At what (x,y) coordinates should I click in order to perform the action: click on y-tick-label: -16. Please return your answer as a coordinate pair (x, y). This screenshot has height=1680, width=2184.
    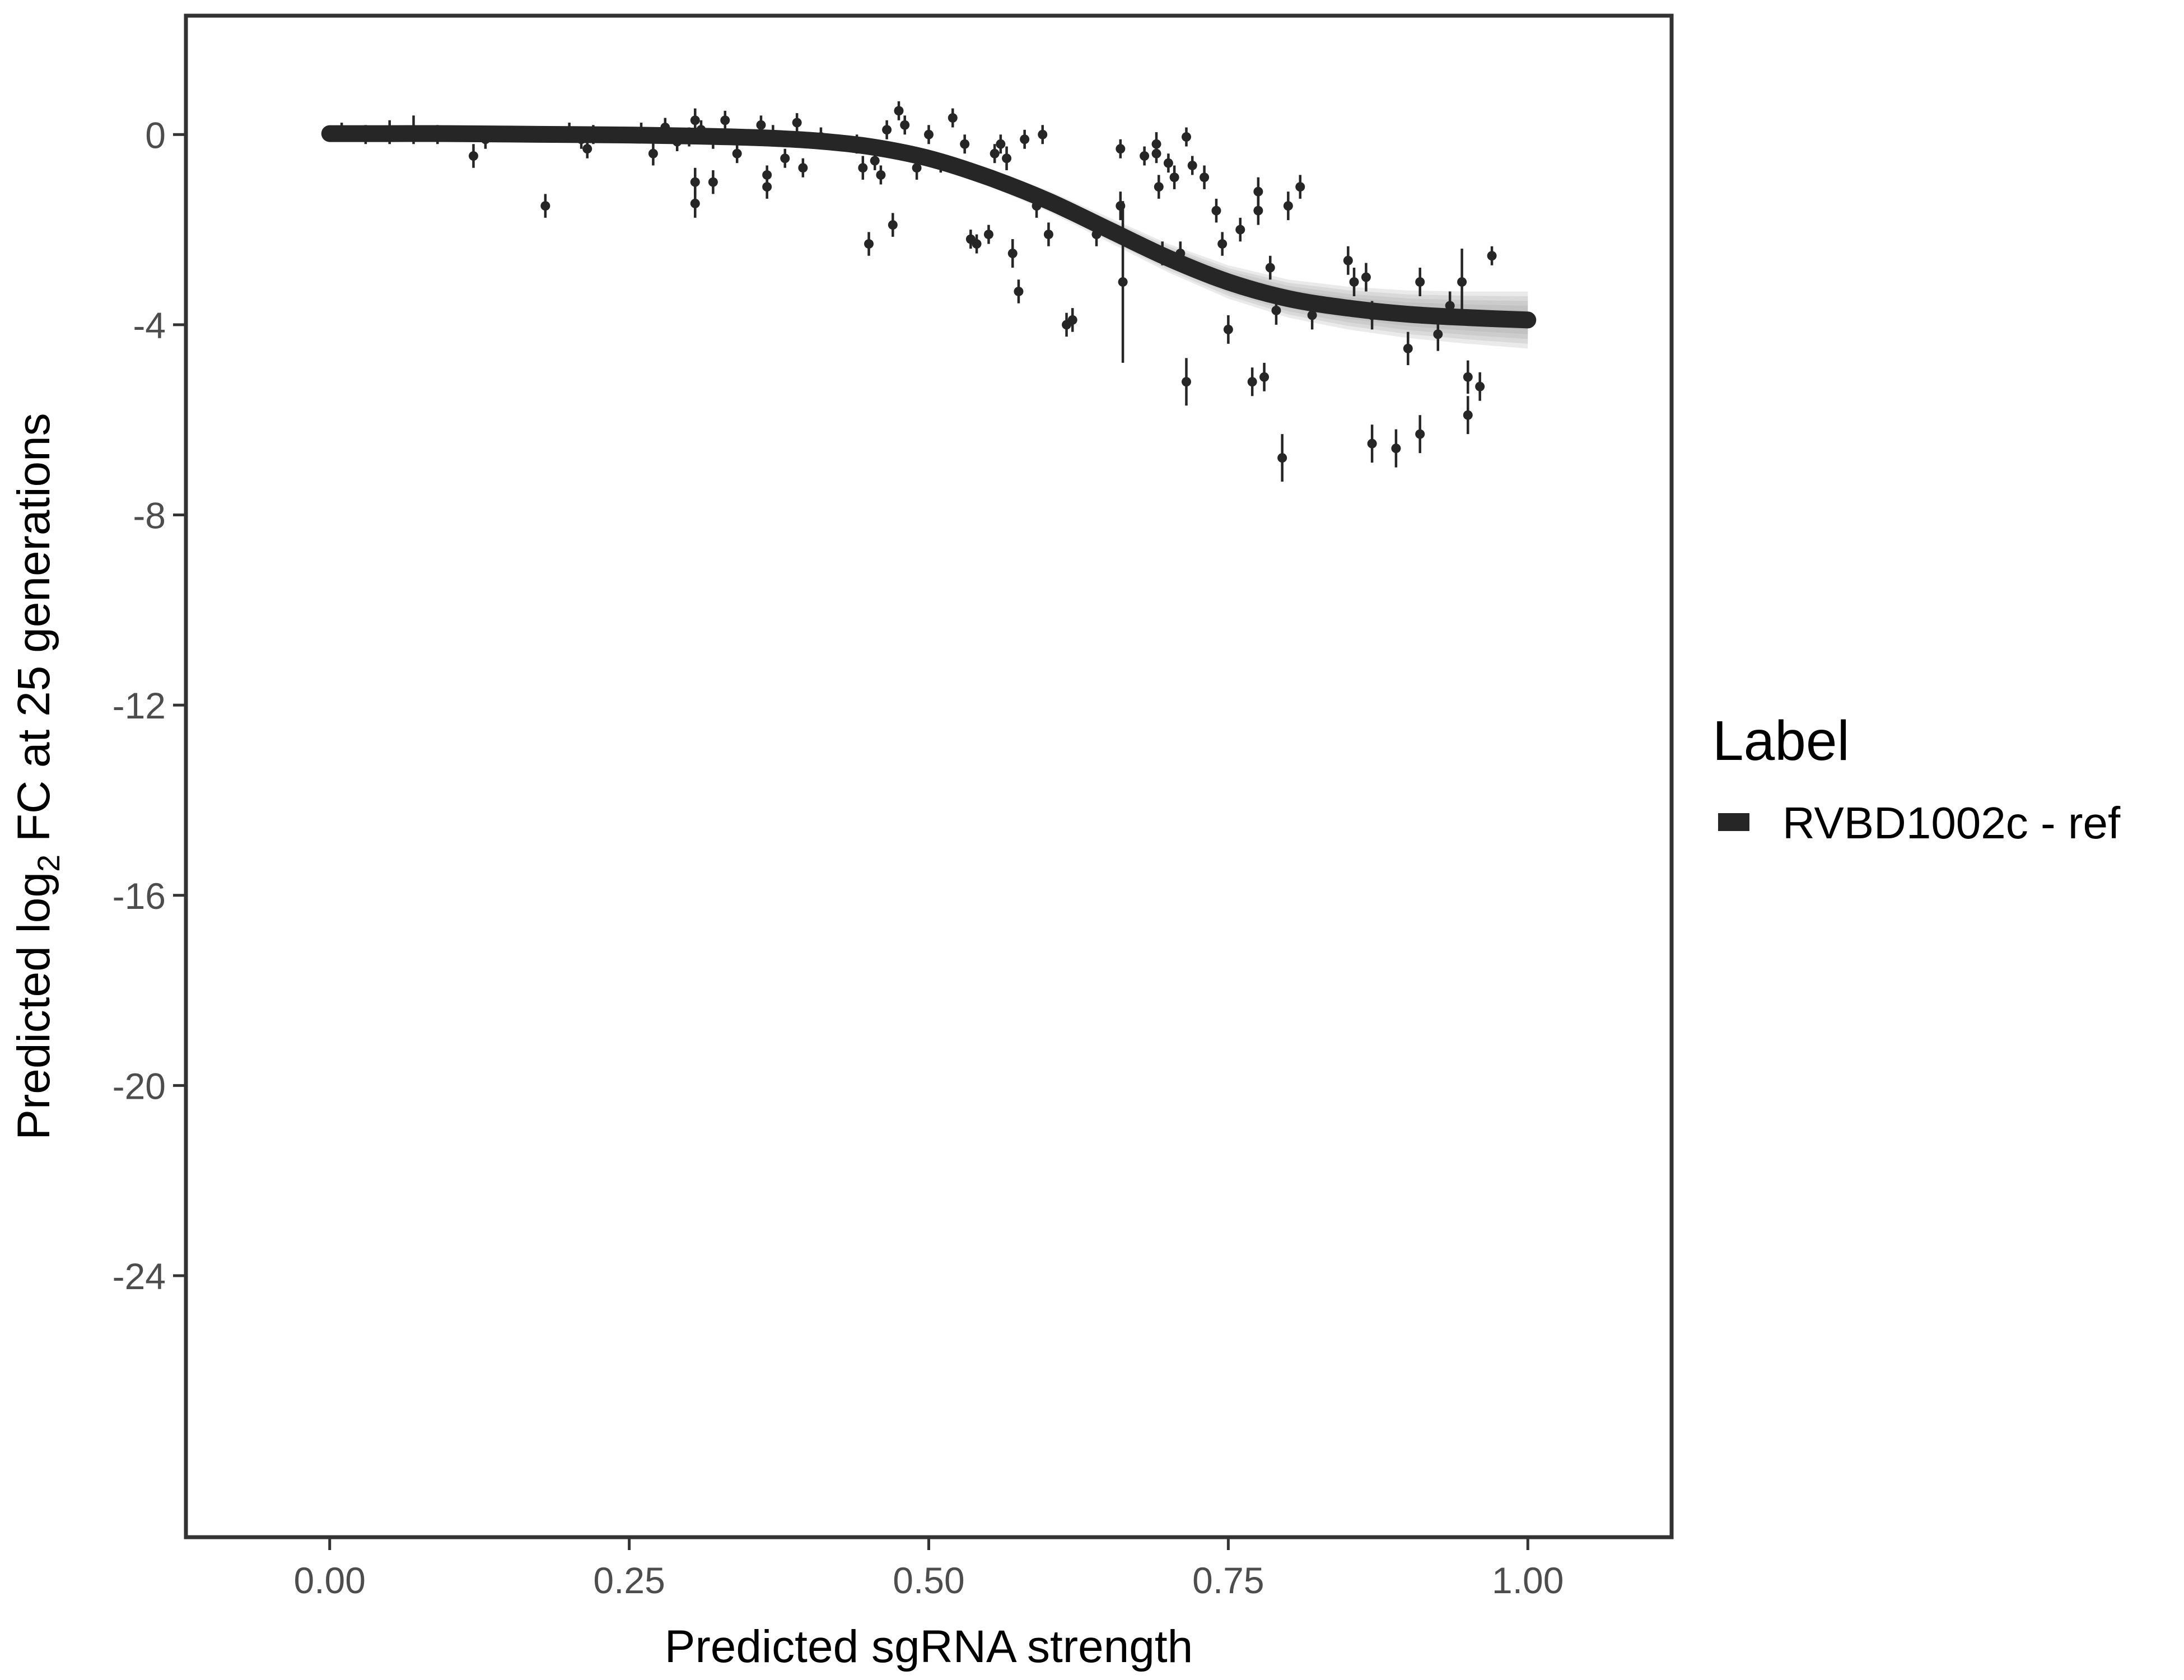
    Looking at the image, I should click on (140, 896).